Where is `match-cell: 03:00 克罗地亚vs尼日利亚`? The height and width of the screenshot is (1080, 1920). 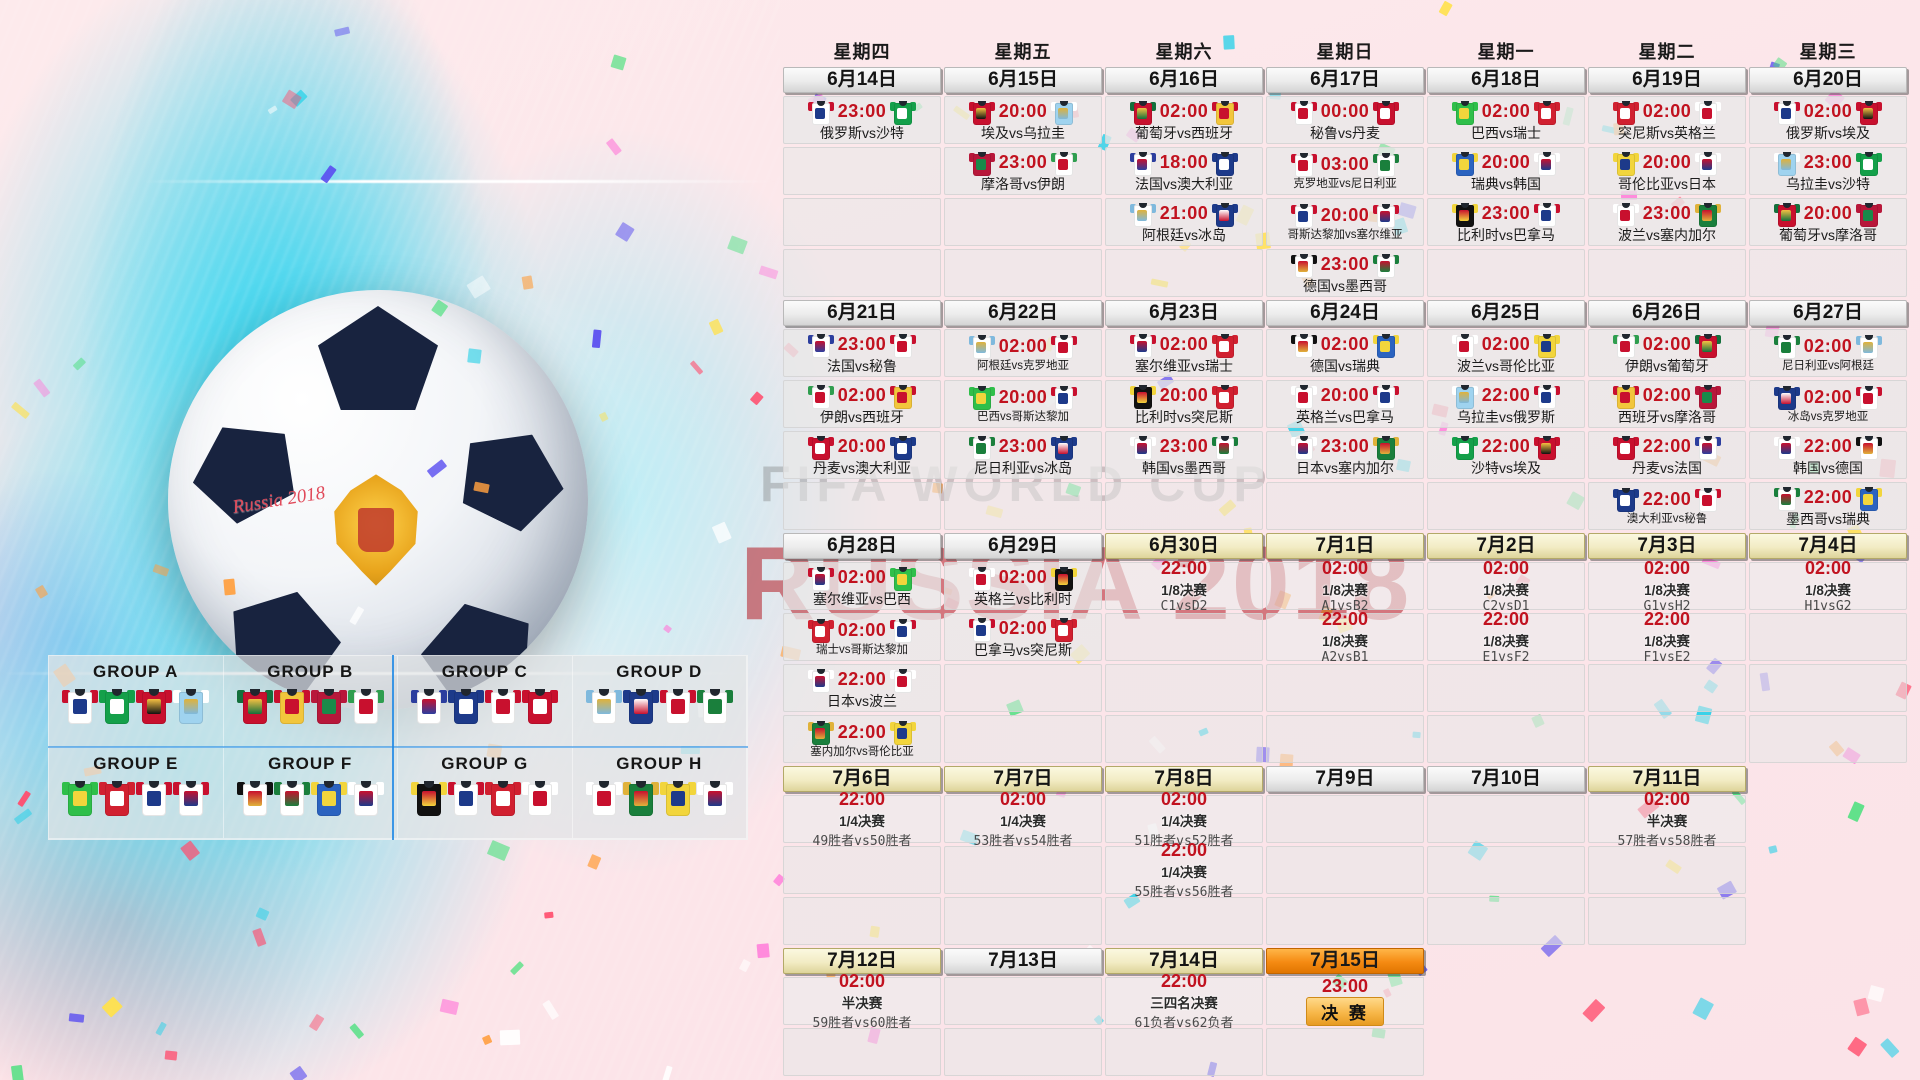 match-cell: 03:00 克罗地亚vs尼日利亚 is located at coordinates (1345, 171).